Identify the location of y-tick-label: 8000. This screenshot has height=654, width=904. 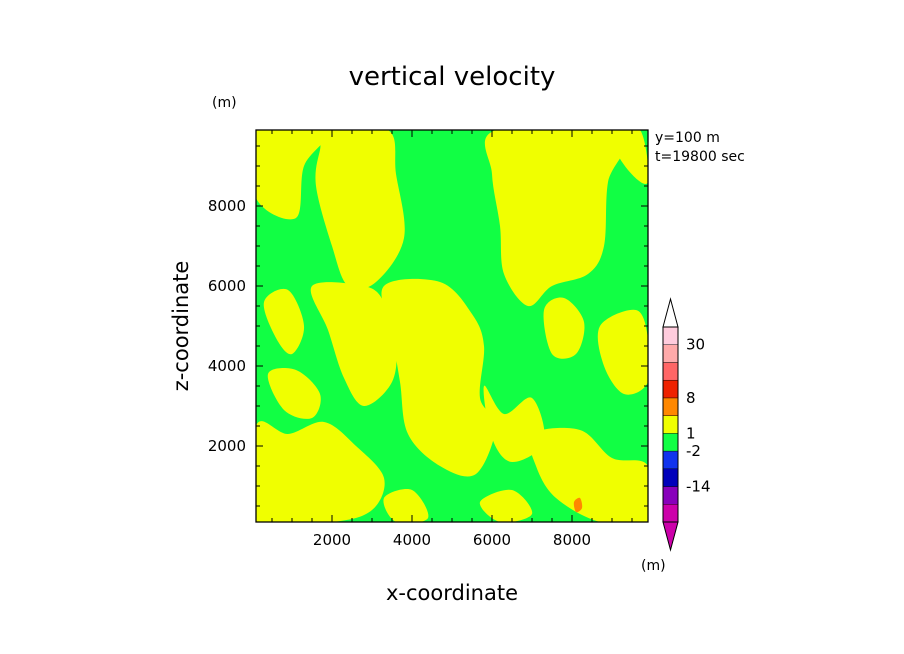
(227, 206).